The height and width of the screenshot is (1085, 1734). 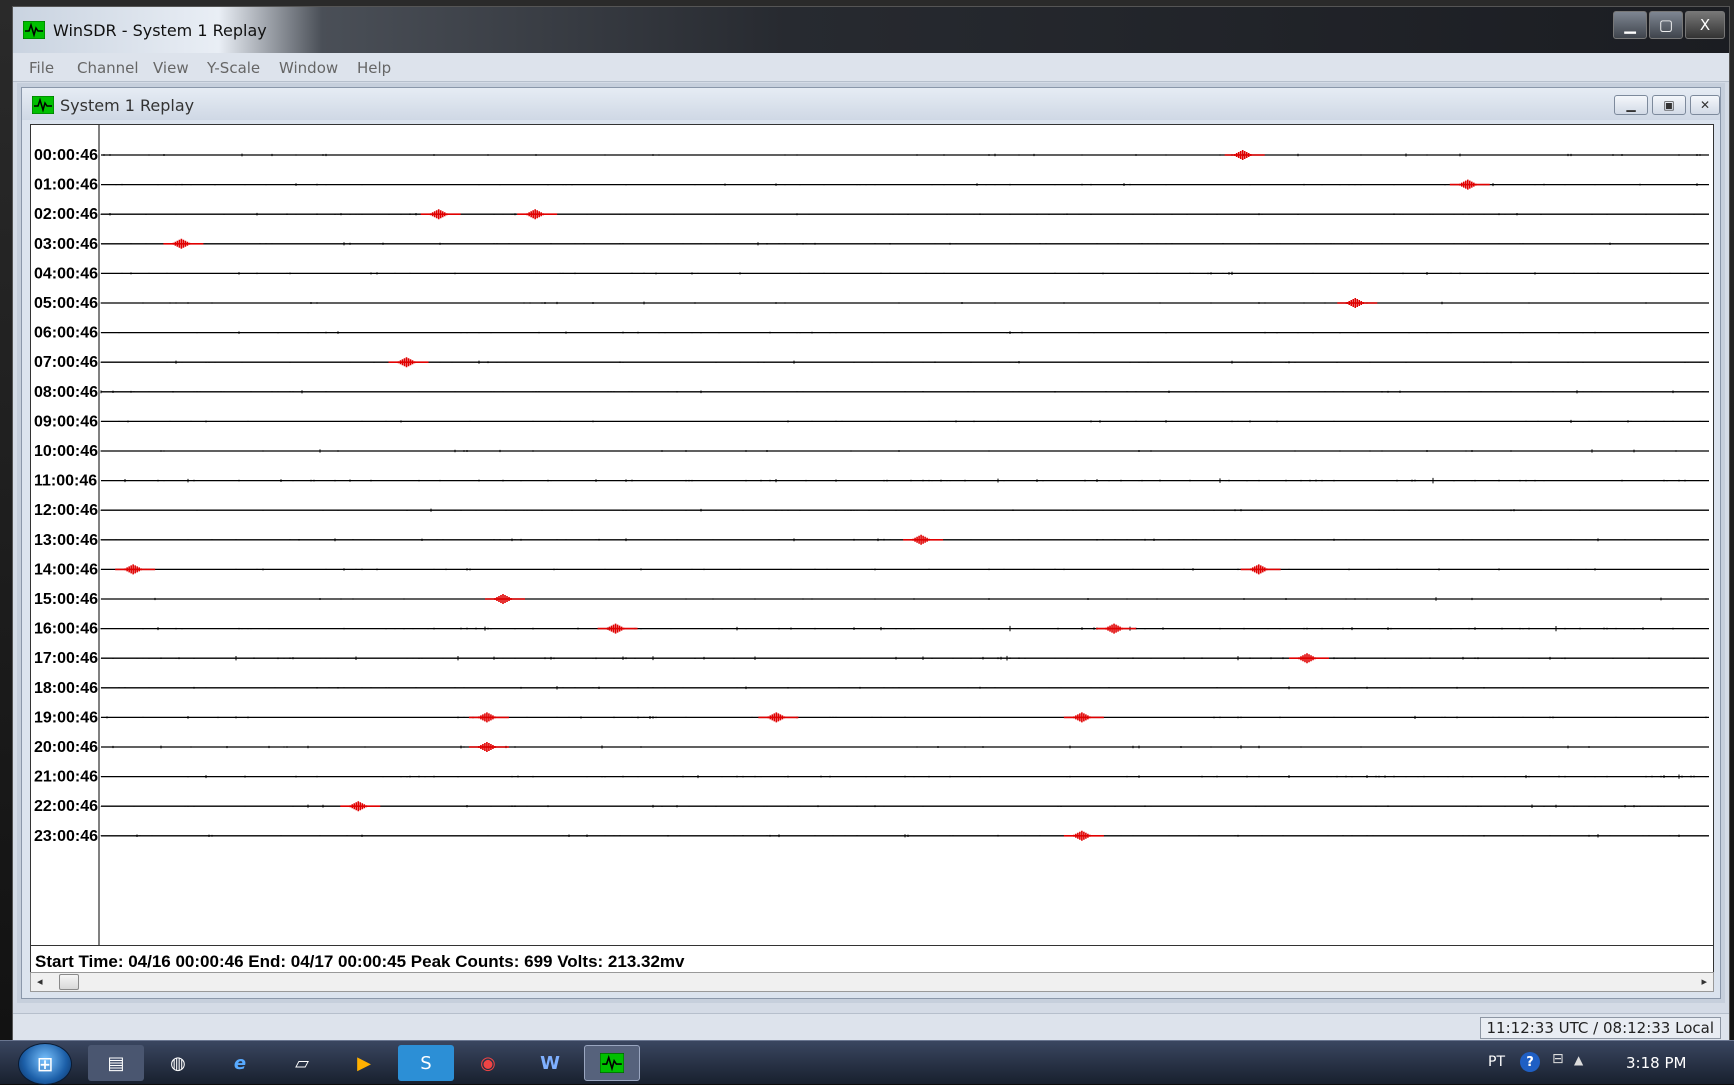 I want to click on maximize-button: ▢, so click(x=1666, y=25).